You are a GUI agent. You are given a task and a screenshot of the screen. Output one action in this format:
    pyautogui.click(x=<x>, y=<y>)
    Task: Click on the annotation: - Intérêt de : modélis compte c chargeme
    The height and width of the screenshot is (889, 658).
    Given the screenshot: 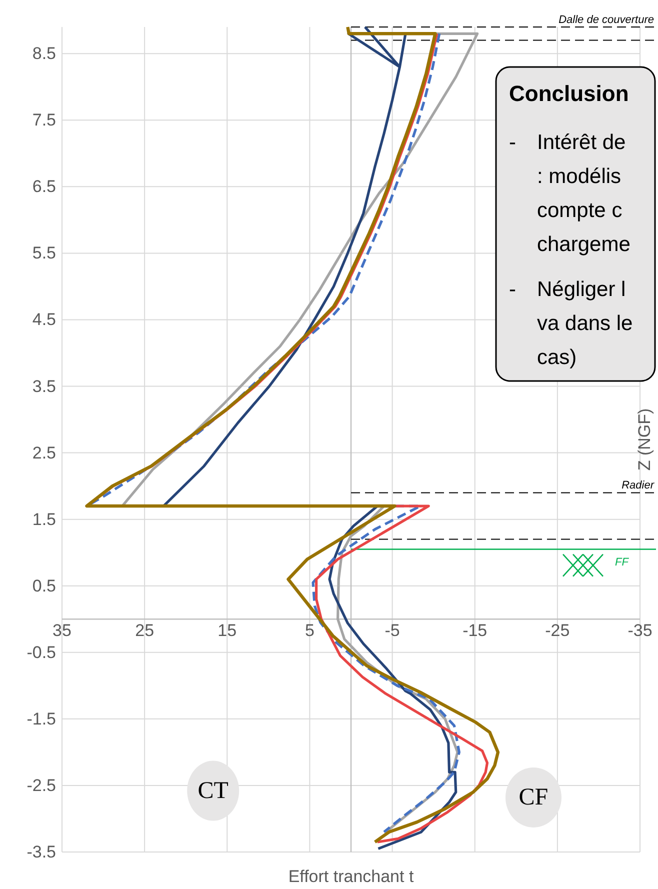 What is the action you would take?
    pyautogui.click(x=569, y=193)
    